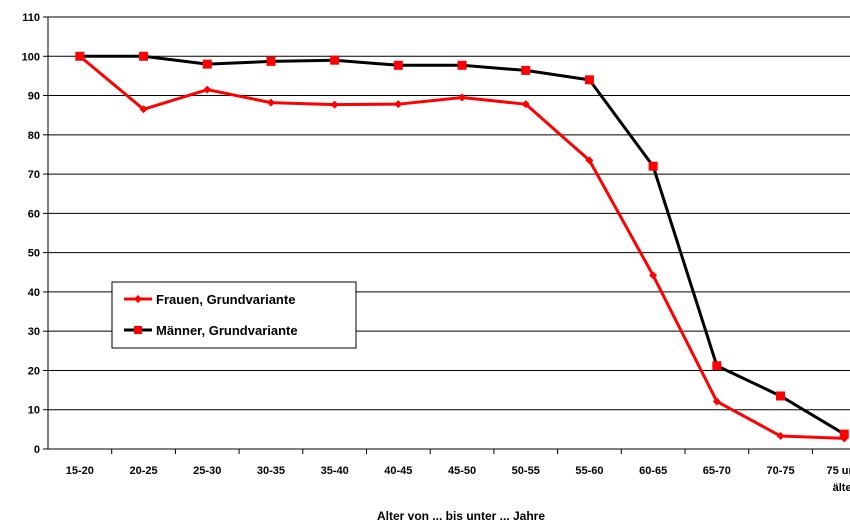 This screenshot has height=523, width=850. What do you see at coordinates (34, 97) in the screenshot?
I see `y-tick-label-90: 90` at bounding box center [34, 97].